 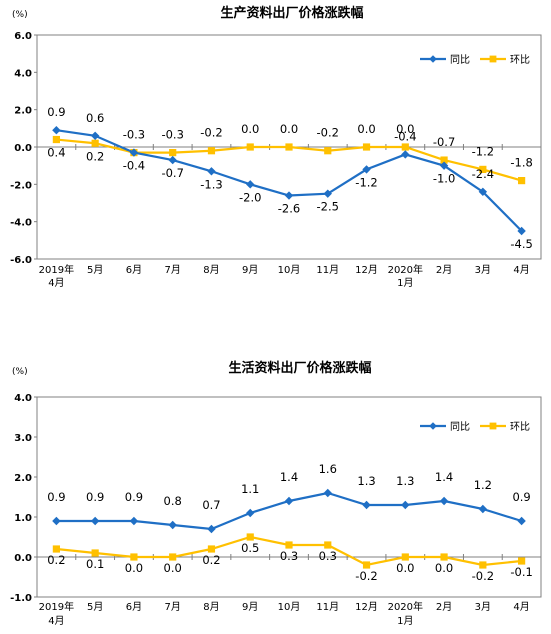 What do you see at coordinates (211, 607) in the screenshot?
I see `x-tick-label: 8月` at bounding box center [211, 607].